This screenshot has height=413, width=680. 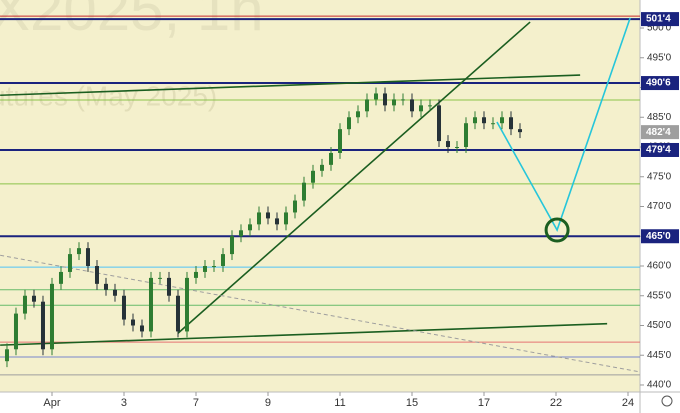 I want to click on x-tick-label: 15, so click(x=412, y=403).